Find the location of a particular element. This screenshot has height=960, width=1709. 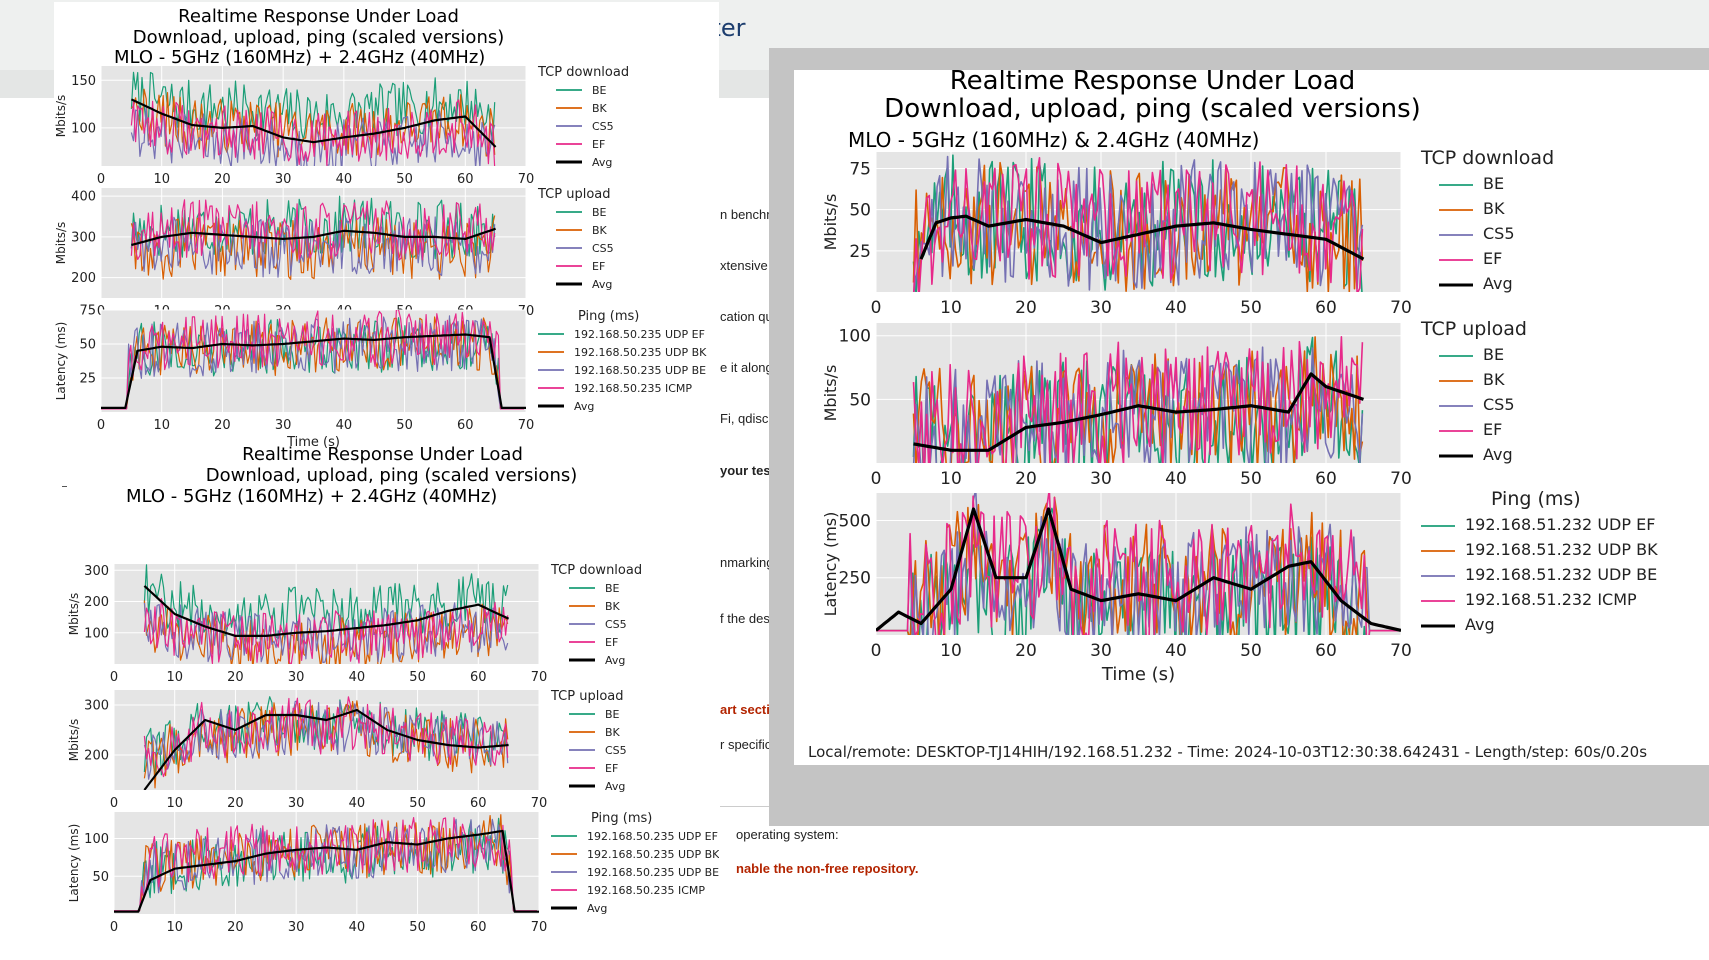

series-line-icmp is located at coordinates (312, 360).